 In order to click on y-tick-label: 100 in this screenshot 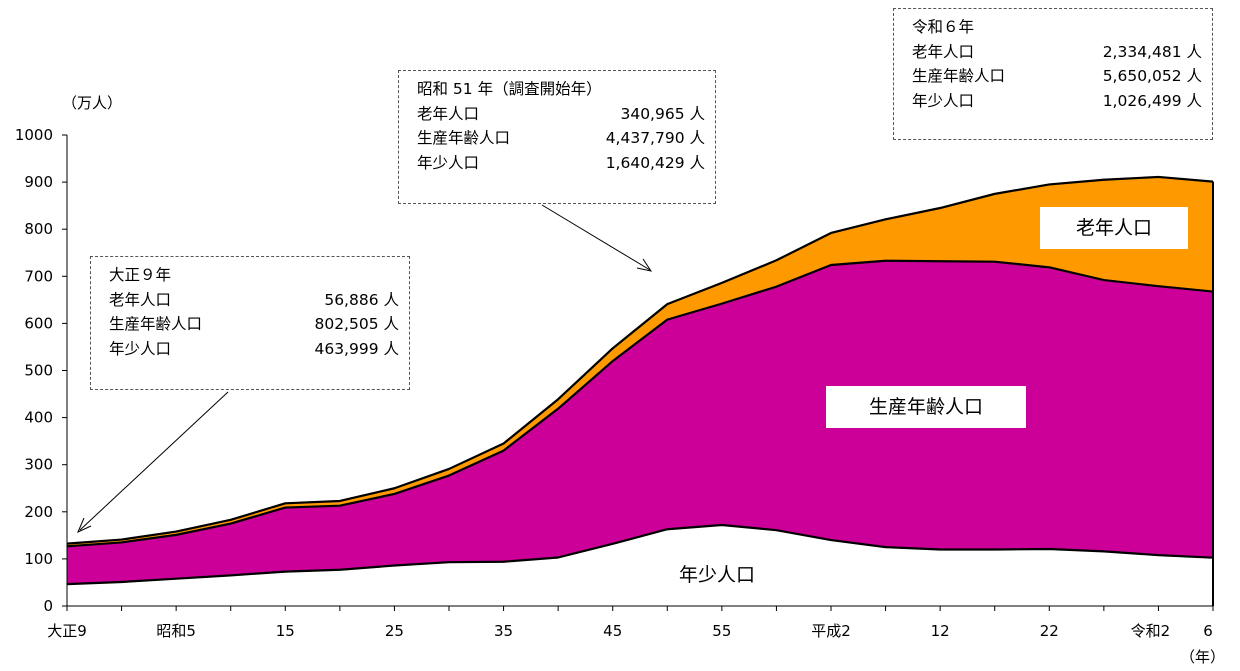, I will do `click(38, 559)`.